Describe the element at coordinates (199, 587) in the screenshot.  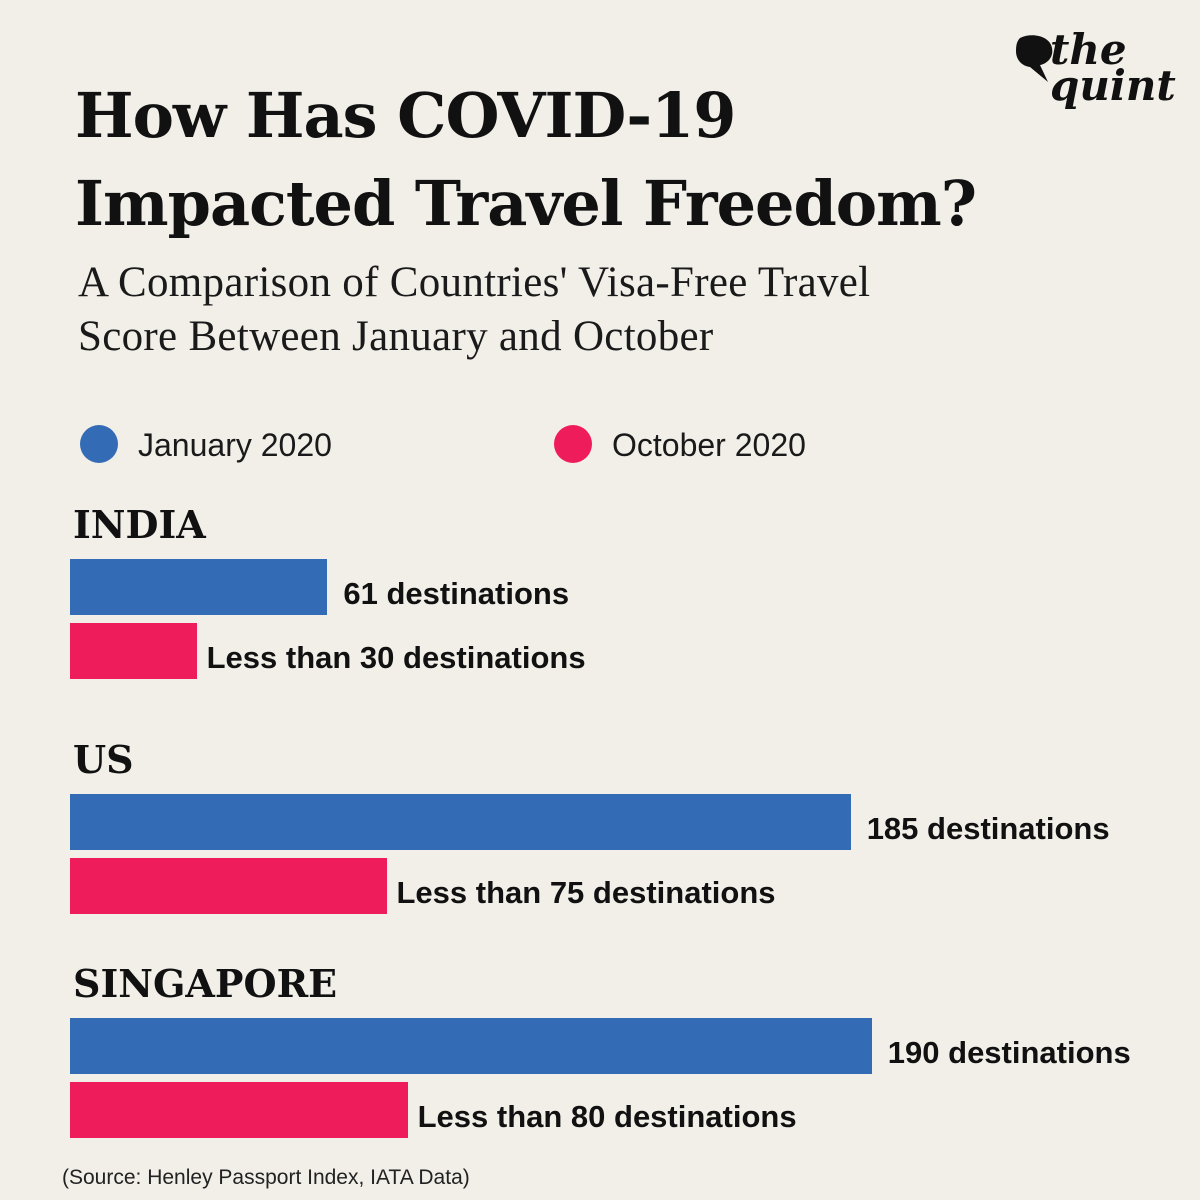
I see `bar-india-january-2020` at that location.